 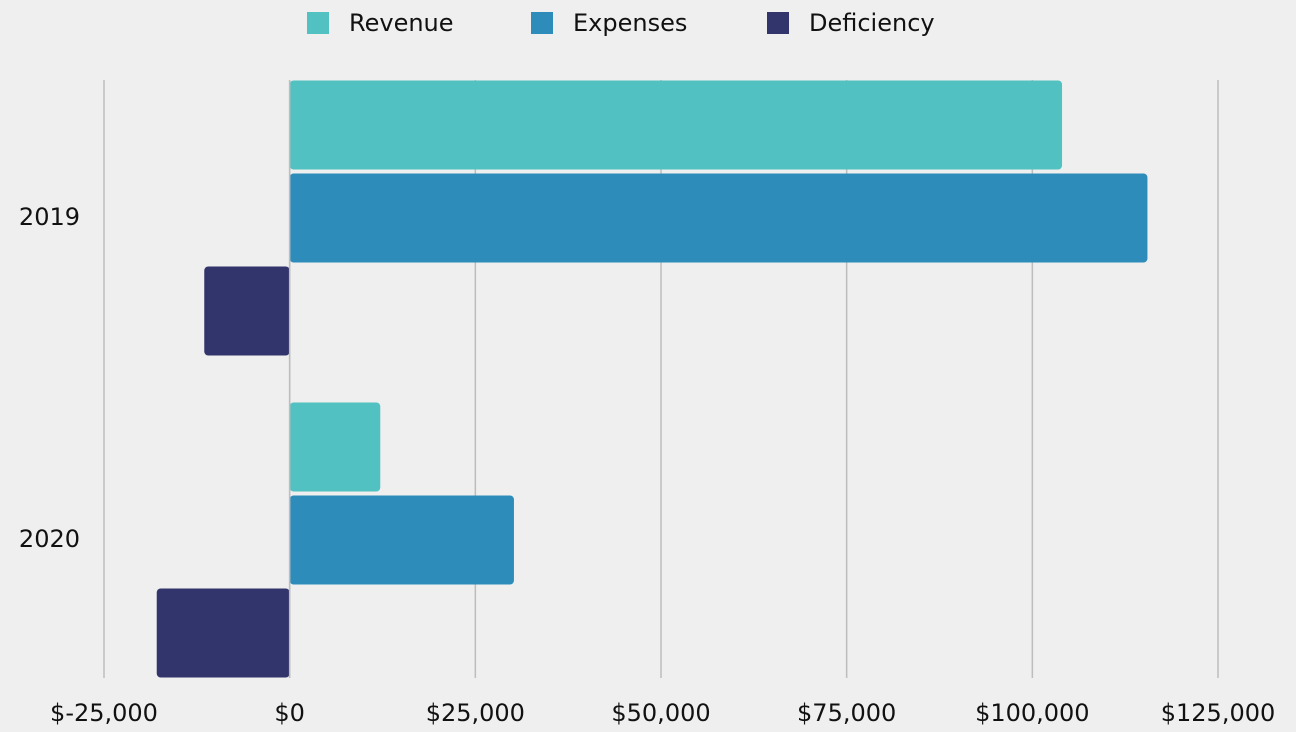 I want to click on legend-label: Revenue, so click(x=401, y=23).